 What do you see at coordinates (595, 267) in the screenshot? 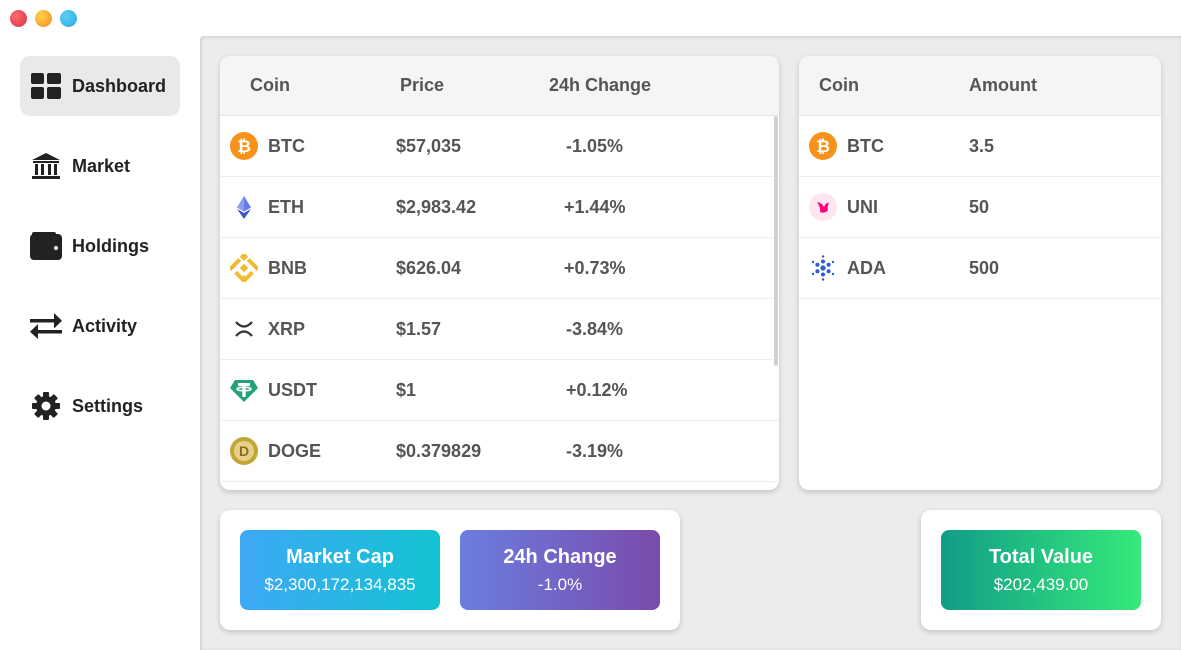
I see `coin-change: +0.73%` at bounding box center [595, 267].